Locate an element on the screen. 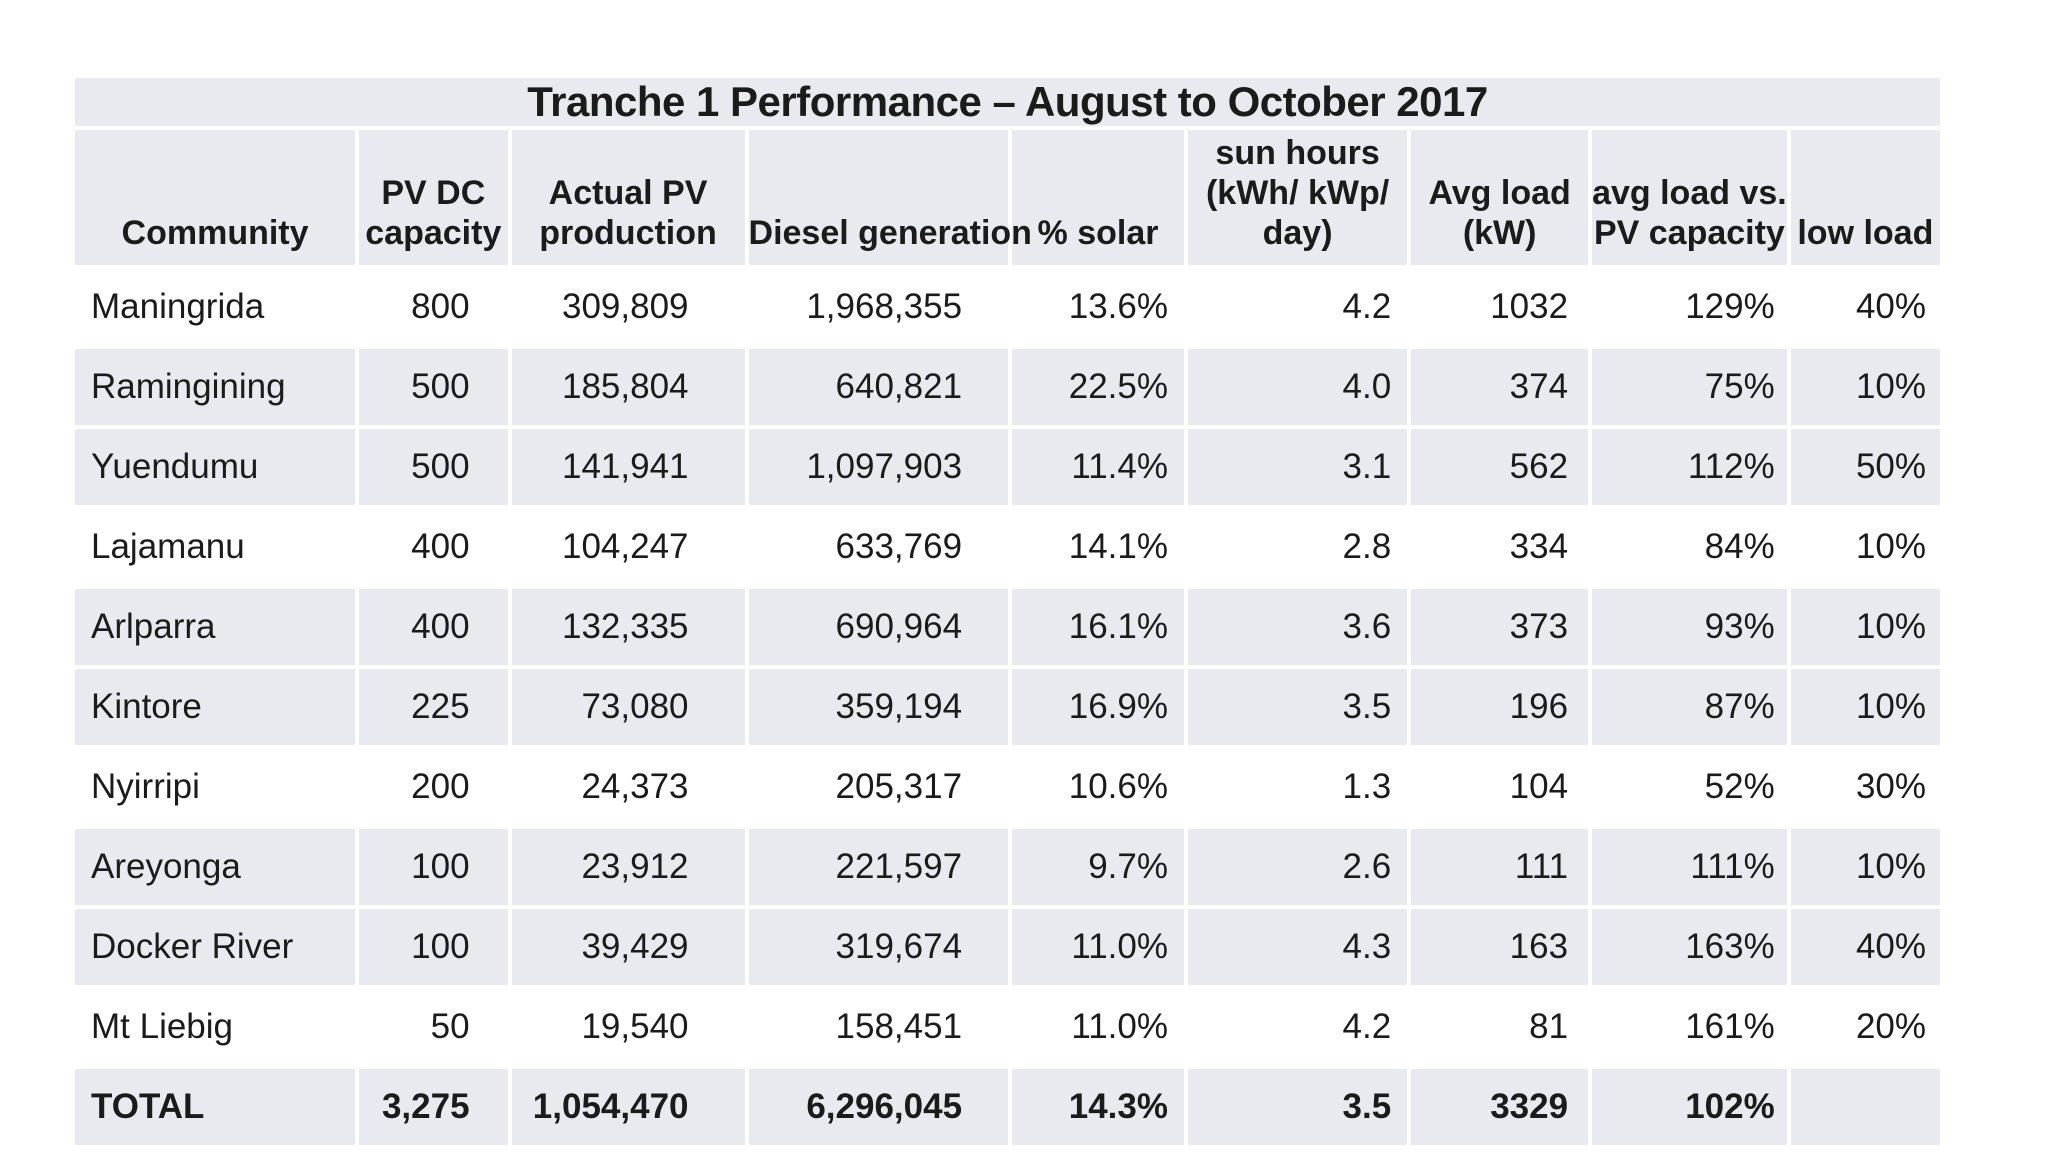  value-cell: 6,296,045 is located at coordinates (878, 1107).